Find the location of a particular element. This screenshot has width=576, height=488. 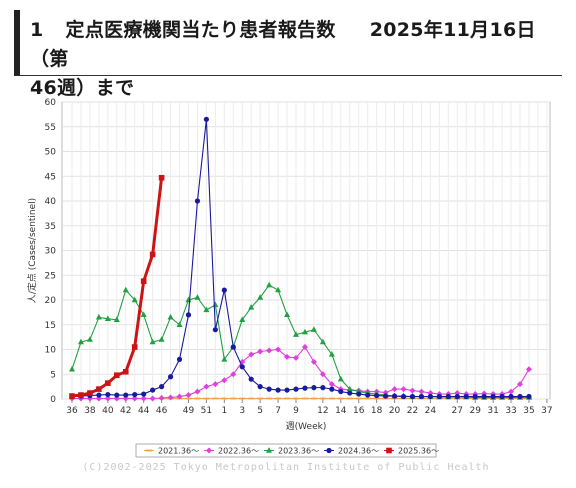

y-tick-label: 25 is located at coordinates (50, 276).